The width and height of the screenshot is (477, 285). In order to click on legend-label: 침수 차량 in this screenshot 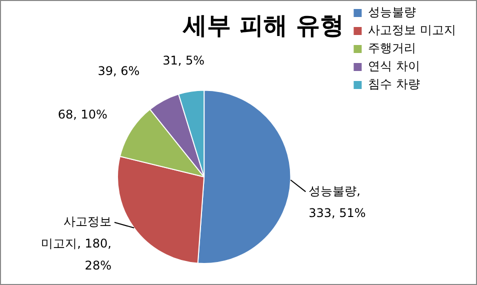, I will do `click(394, 84)`.